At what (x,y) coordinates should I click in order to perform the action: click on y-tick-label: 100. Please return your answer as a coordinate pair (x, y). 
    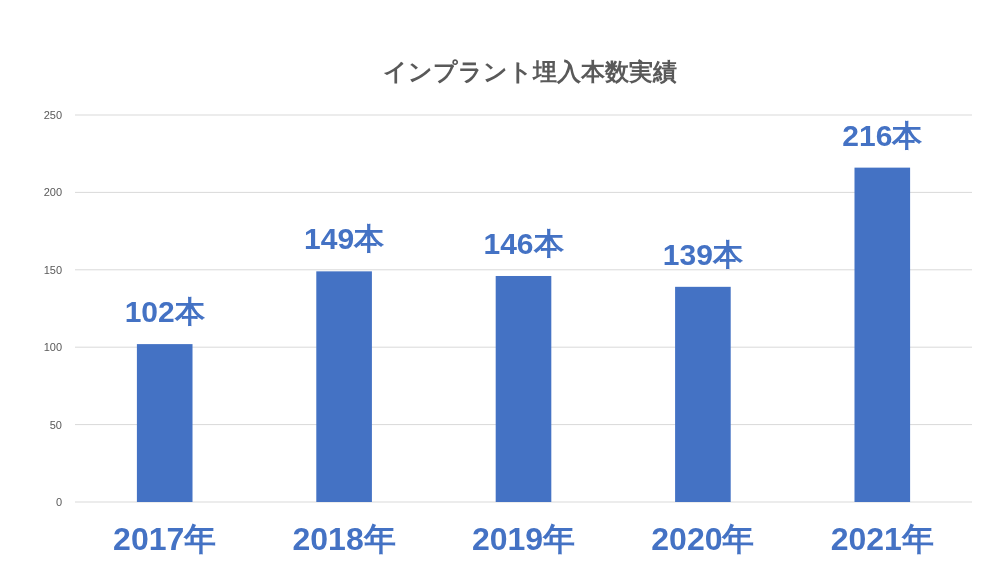
    Looking at the image, I should click on (52, 347).